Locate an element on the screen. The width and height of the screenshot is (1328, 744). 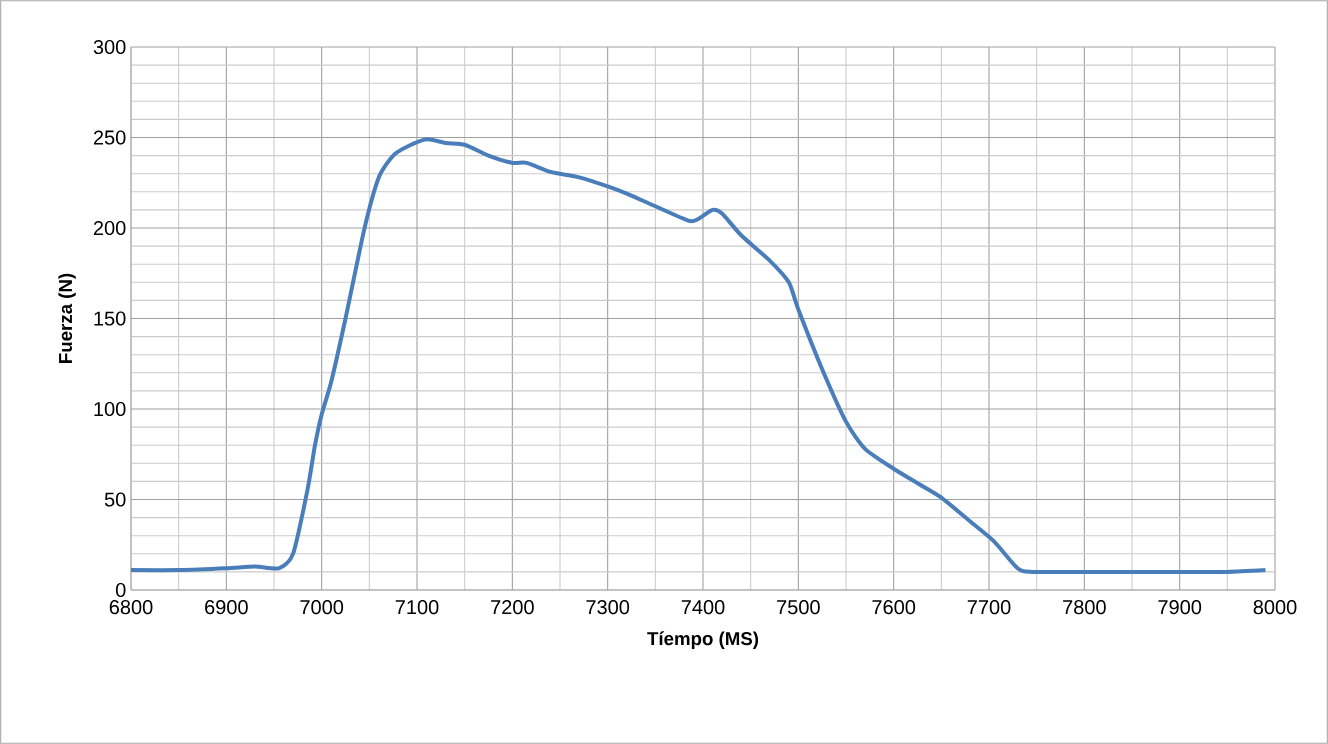
x-tick-label: 7700 is located at coordinates (989, 607).